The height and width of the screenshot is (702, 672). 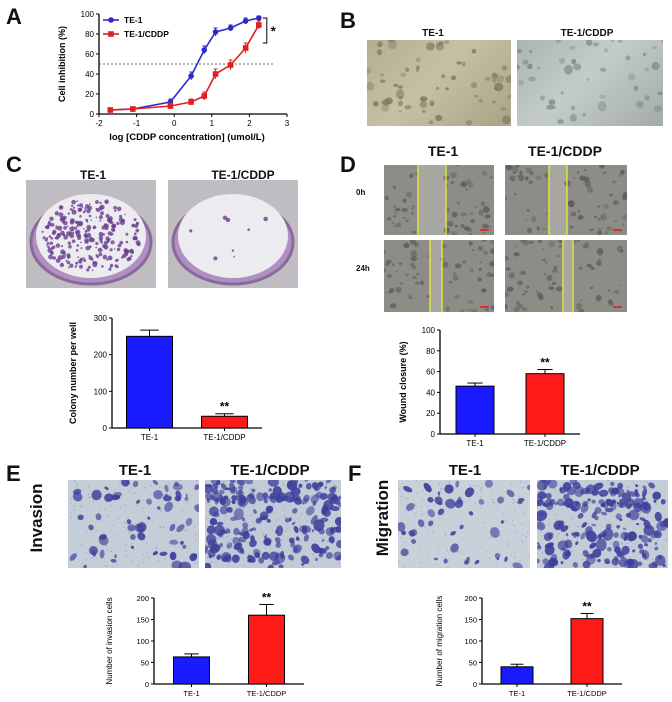 I want to click on legend-label: TE-1, so click(x=133, y=20).